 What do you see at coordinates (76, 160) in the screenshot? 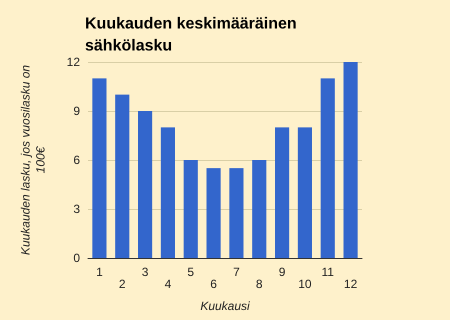
I see `y-tick-label: 6` at bounding box center [76, 160].